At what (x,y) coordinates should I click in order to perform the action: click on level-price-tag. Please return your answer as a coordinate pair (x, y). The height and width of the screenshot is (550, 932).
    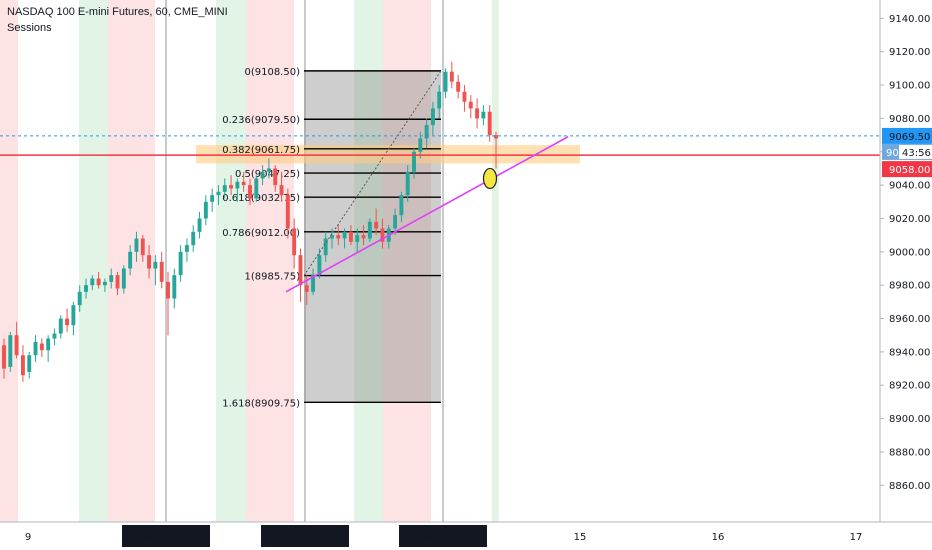
    Looking at the image, I should click on (907, 169).